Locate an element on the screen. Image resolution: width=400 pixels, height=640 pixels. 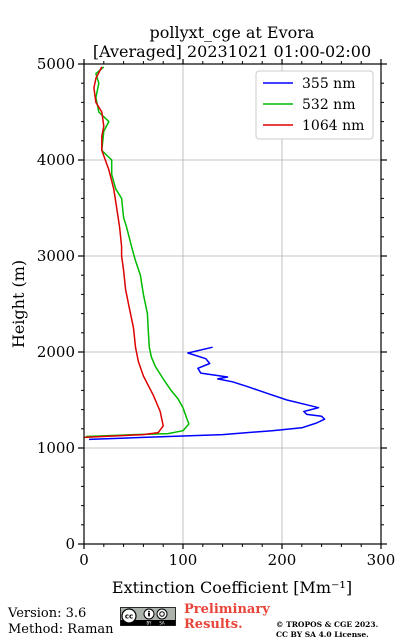
y-tick-label: 1000 is located at coordinates (56, 448).